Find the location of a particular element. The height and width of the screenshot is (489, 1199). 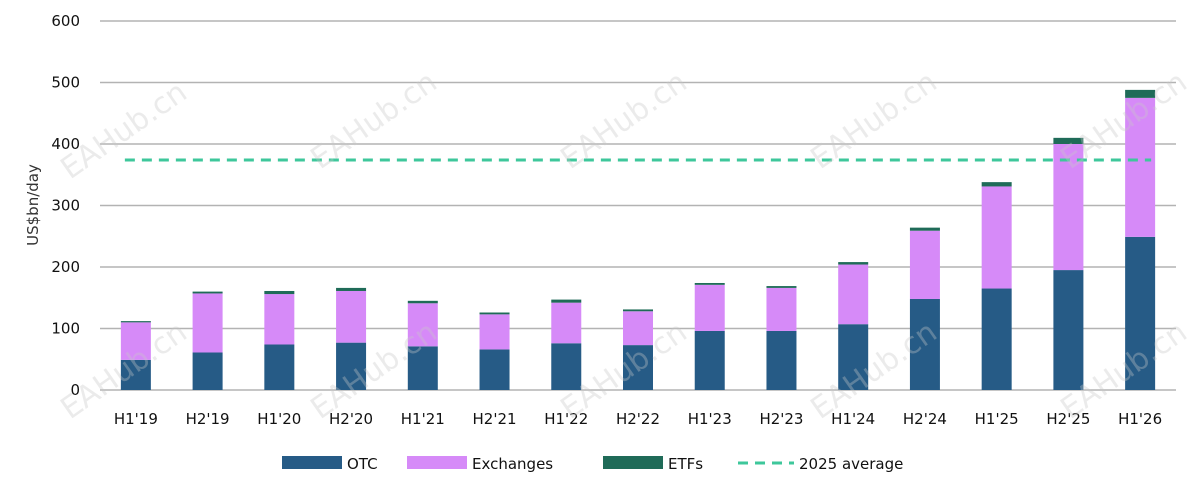

x-tick-label: H2'22 is located at coordinates (638, 419).